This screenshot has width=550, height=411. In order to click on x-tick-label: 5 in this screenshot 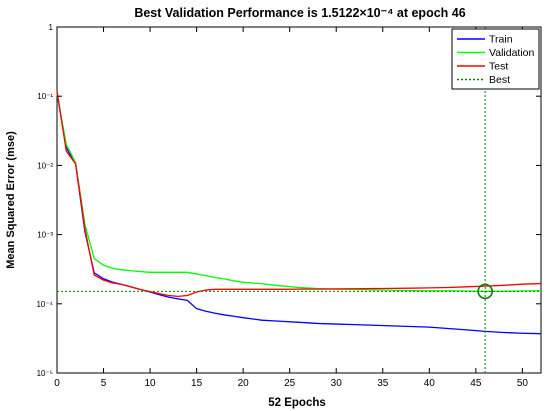, I will do `click(104, 383)`.